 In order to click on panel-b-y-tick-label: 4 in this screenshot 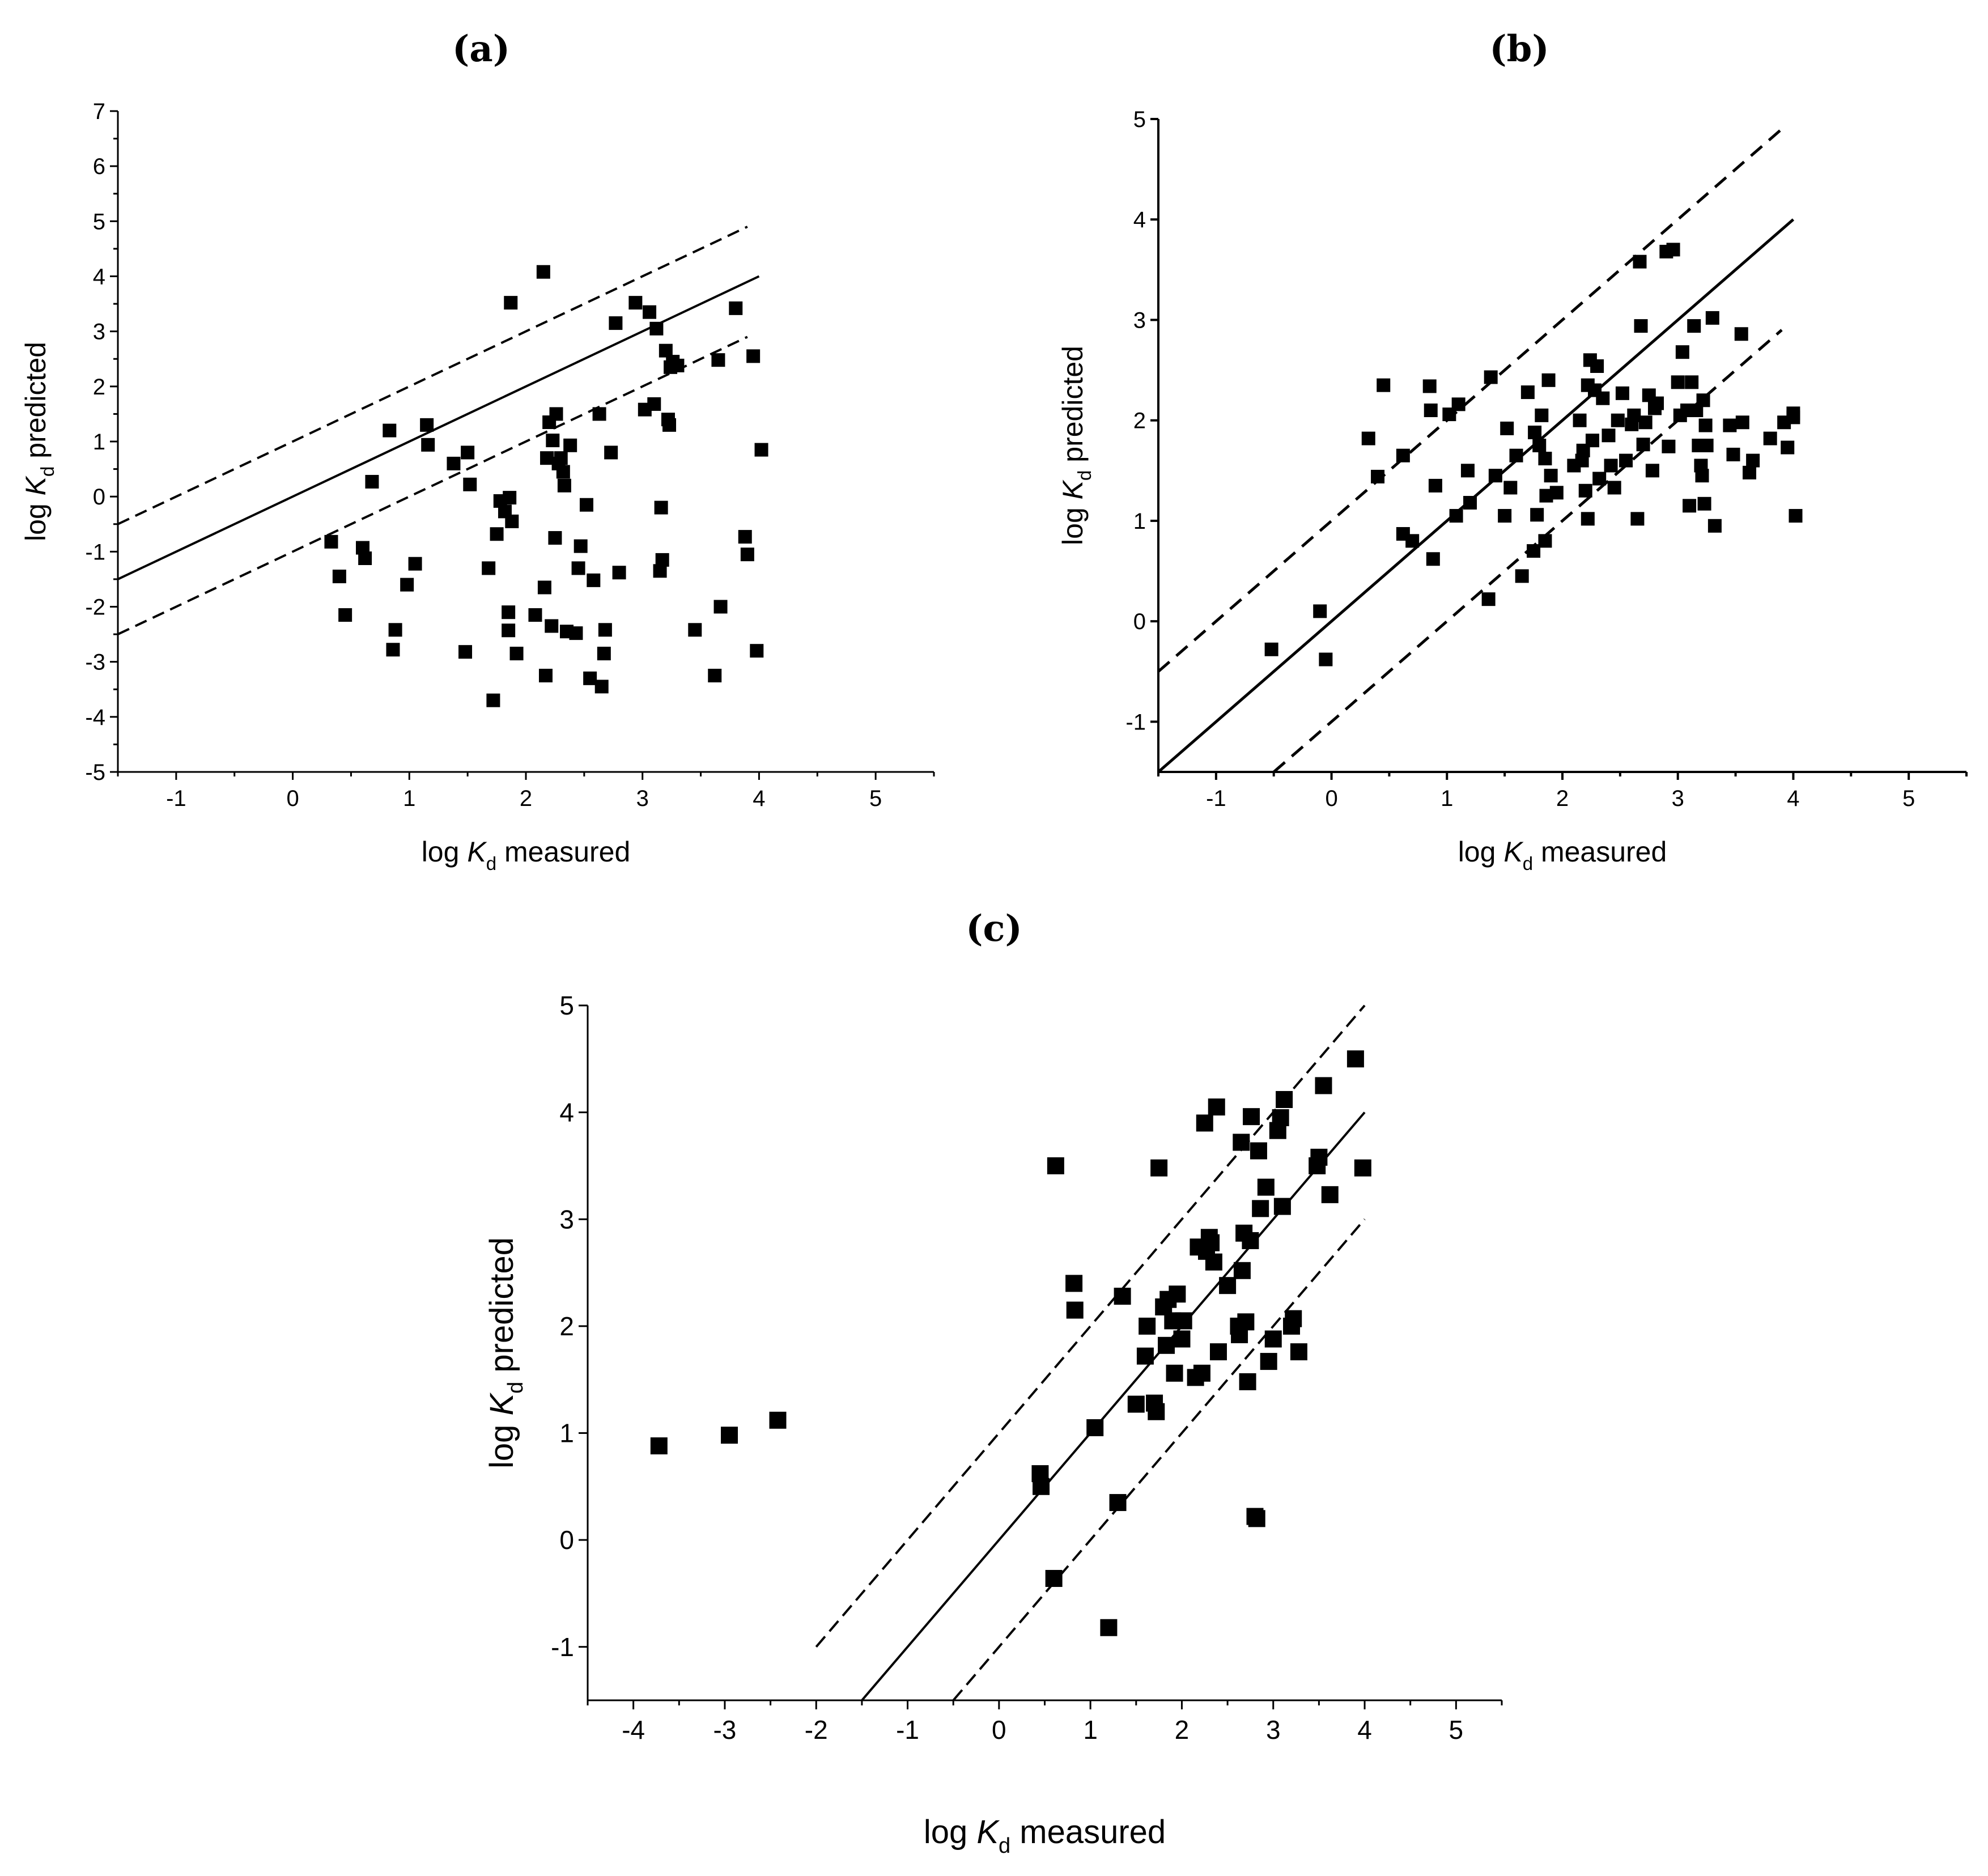, I will do `click(1139, 220)`.